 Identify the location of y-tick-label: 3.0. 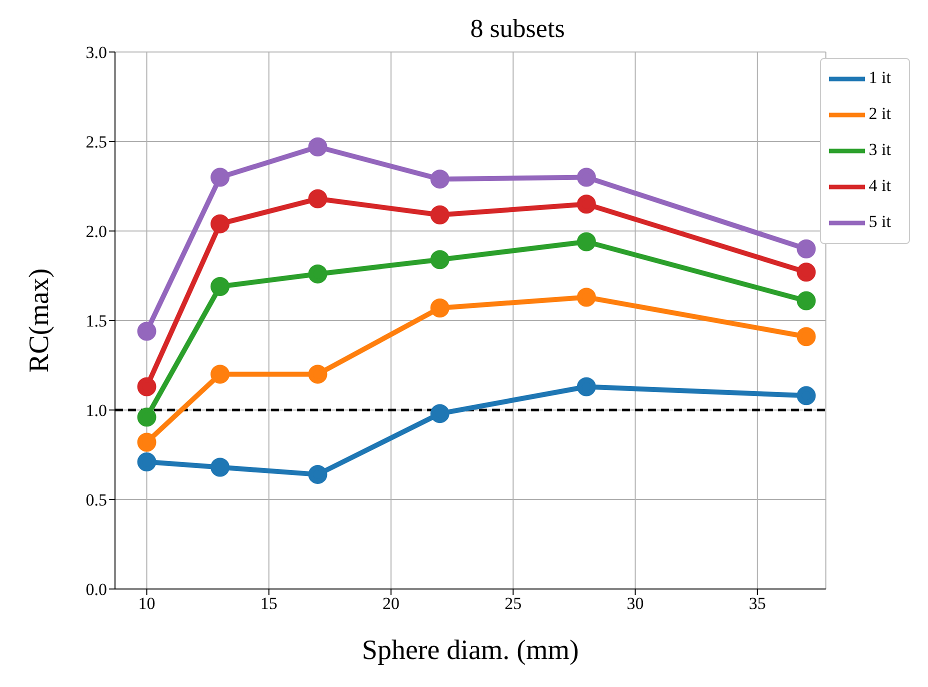
(96, 52).